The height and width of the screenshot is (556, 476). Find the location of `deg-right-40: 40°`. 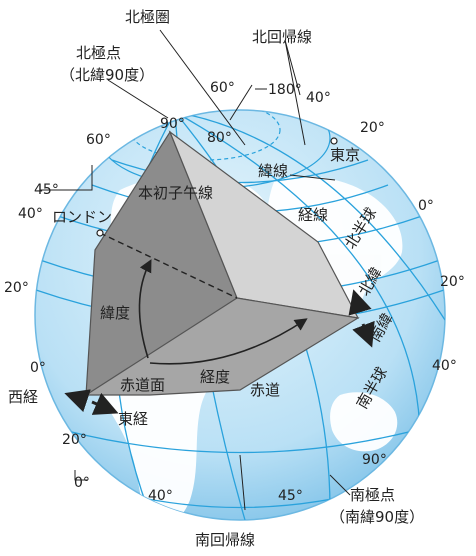

deg-right-40: 40° is located at coordinates (444, 366).